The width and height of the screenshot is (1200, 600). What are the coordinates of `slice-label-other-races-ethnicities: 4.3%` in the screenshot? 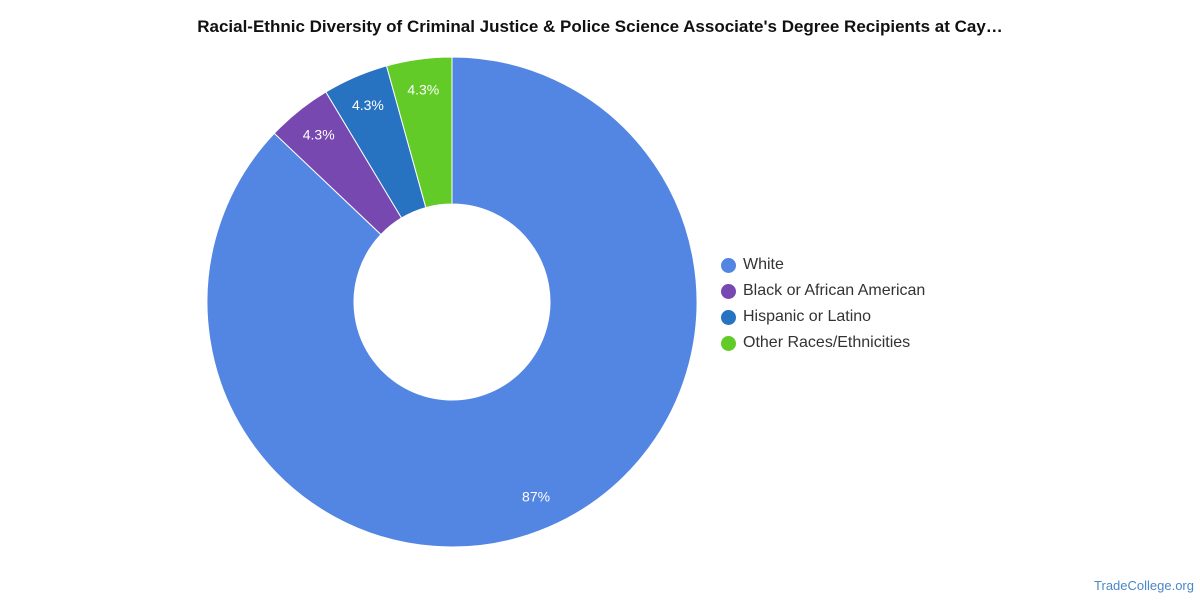 It's located at (423, 90).